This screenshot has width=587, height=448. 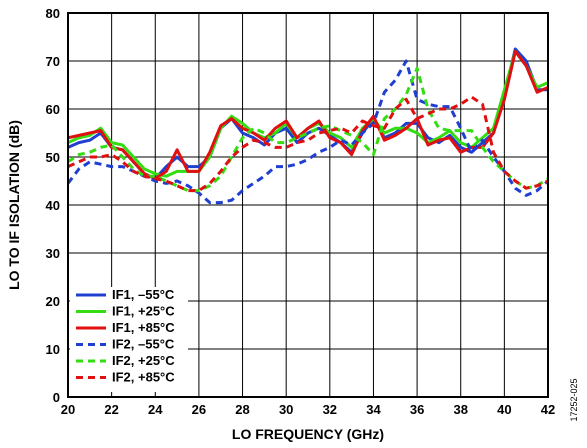 What do you see at coordinates (504, 409) in the screenshot?
I see `x-tick-label: 40` at bounding box center [504, 409].